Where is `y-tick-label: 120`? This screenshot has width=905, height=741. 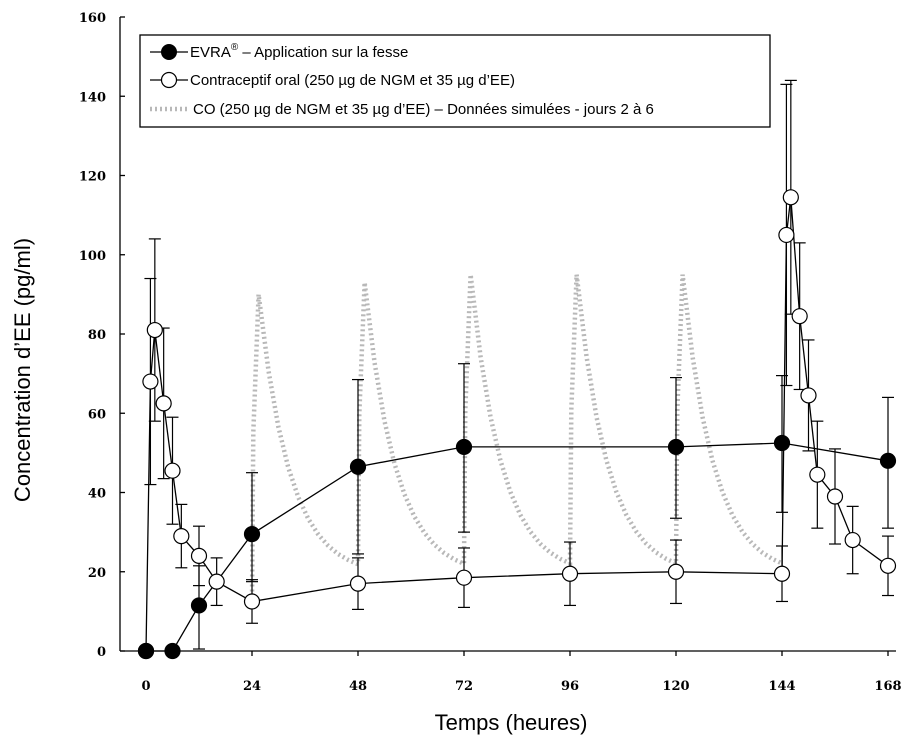
y-tick-label: 120 is located at coordinates (92, 177).